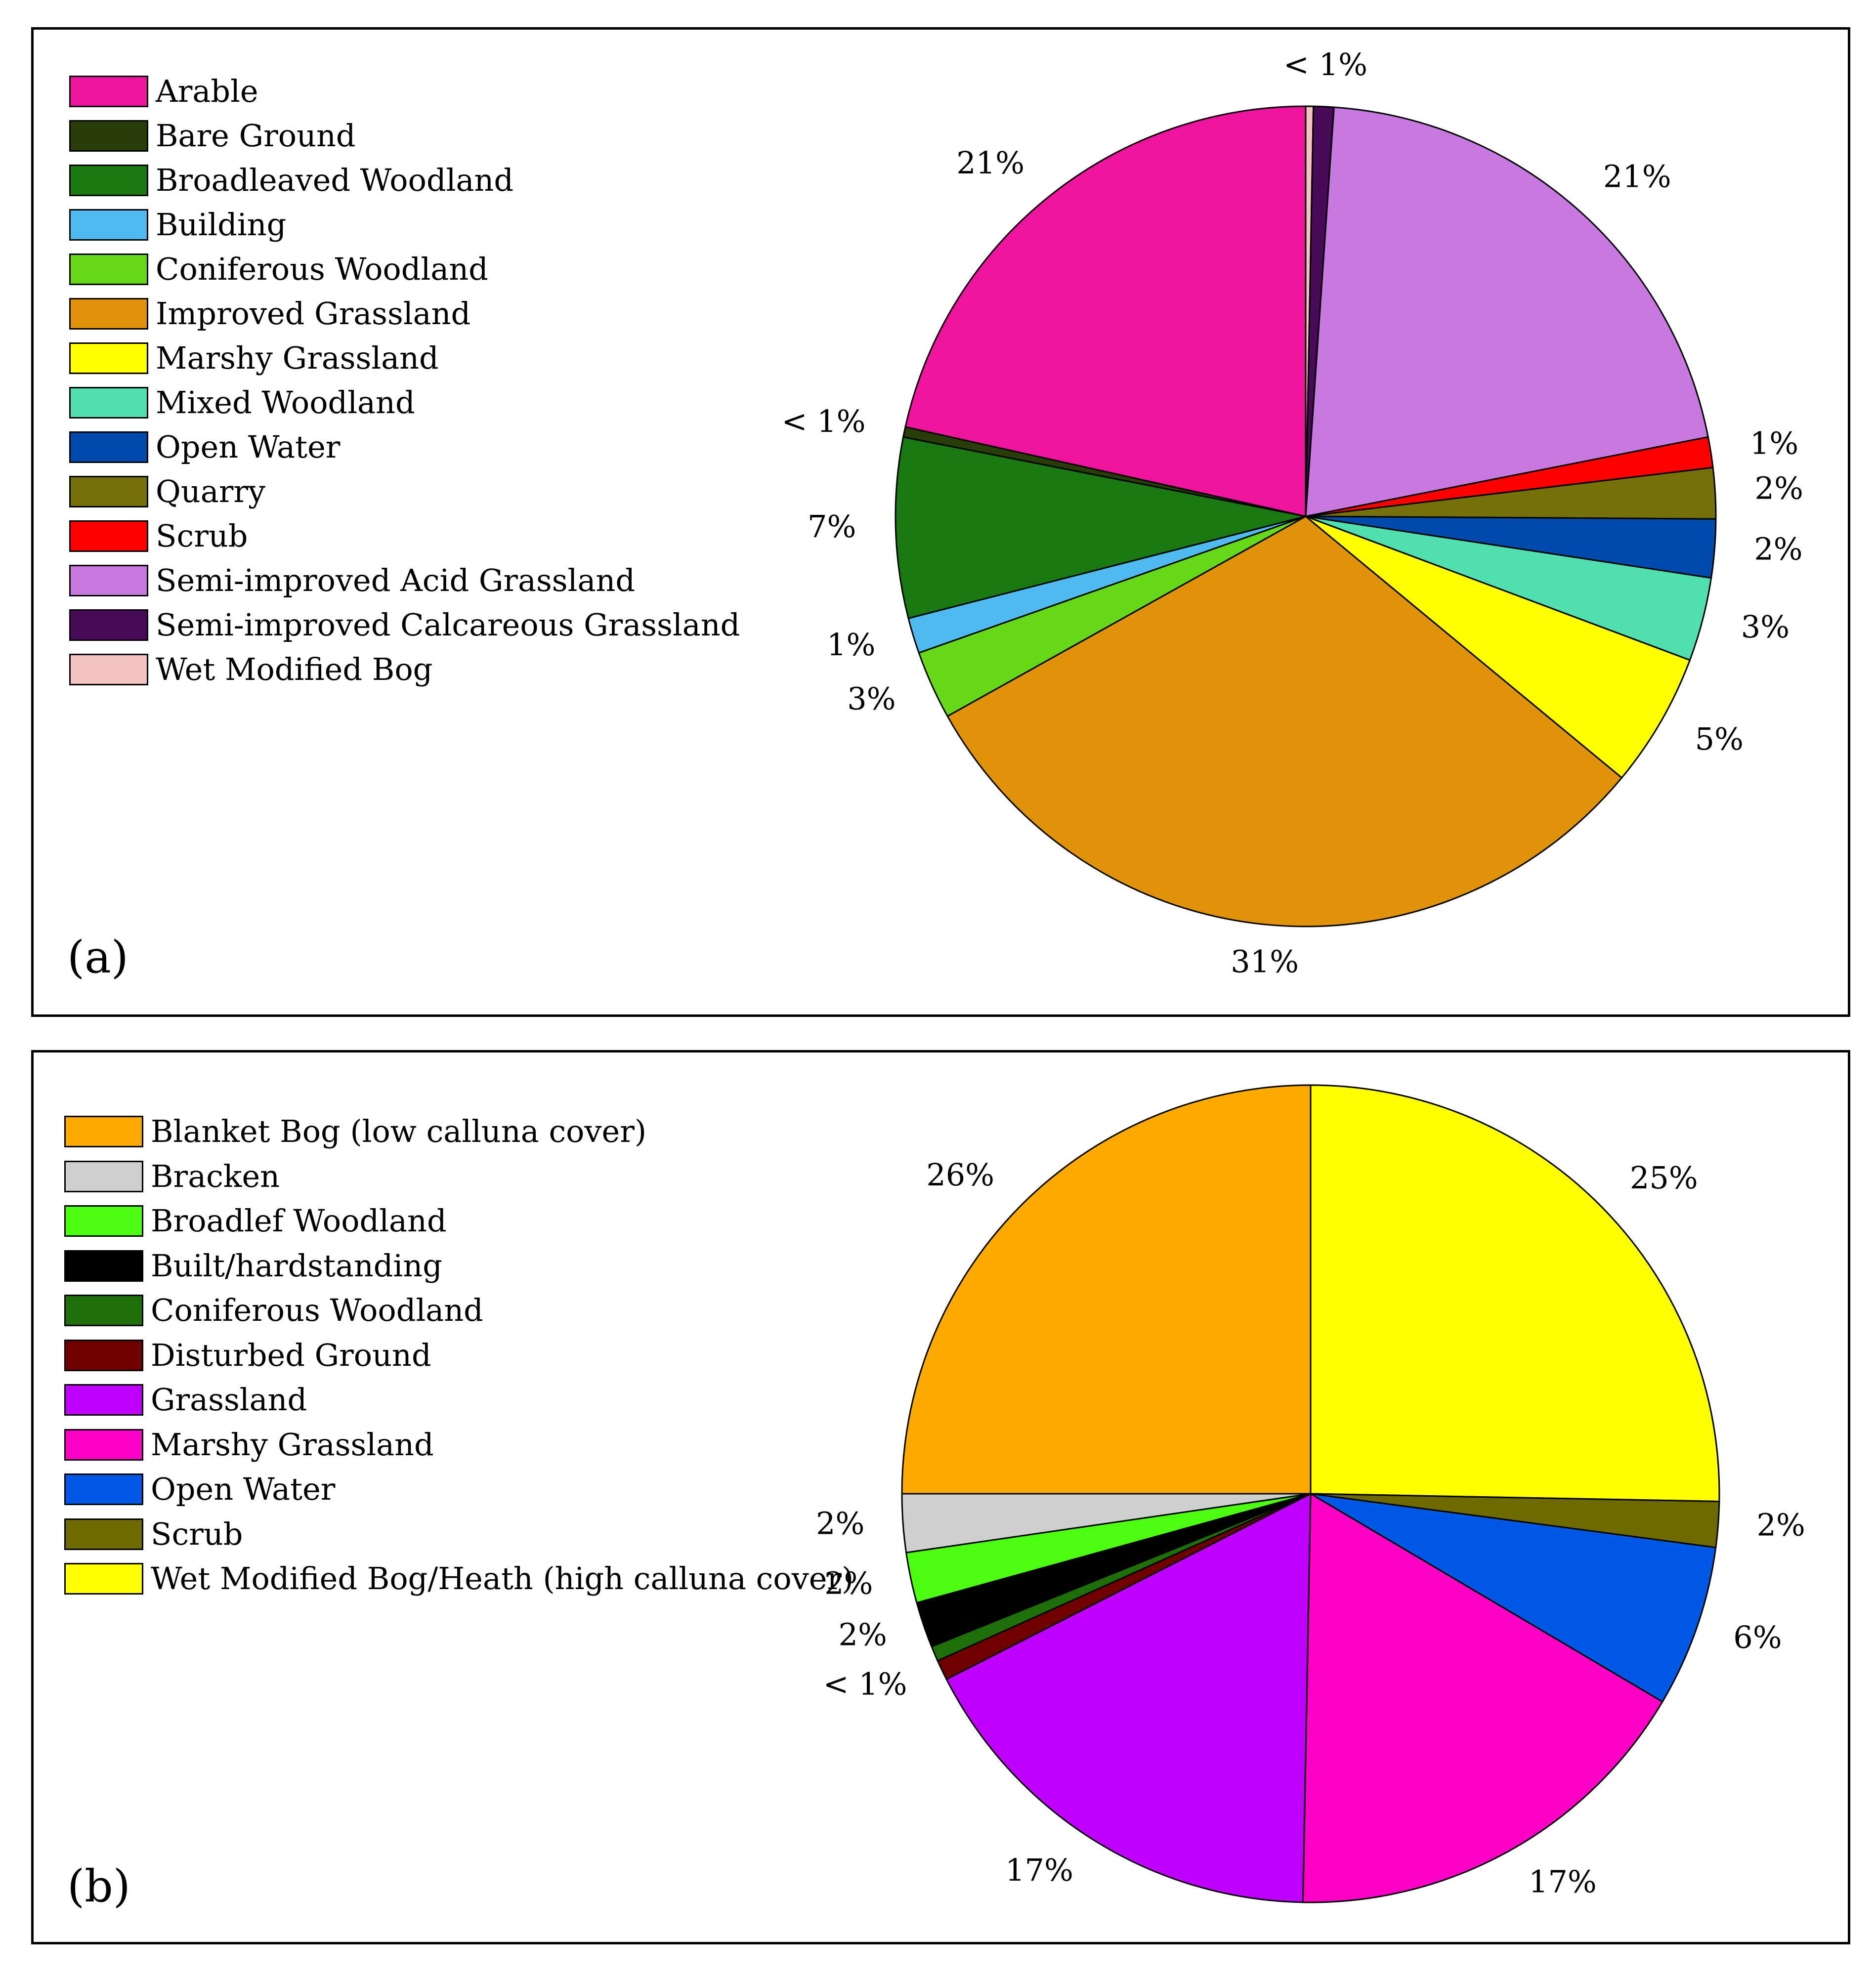  Describe the element at coordinates (291, 1355) in the screenshot. I see `legend-label: Disturbed Ground` at that location.